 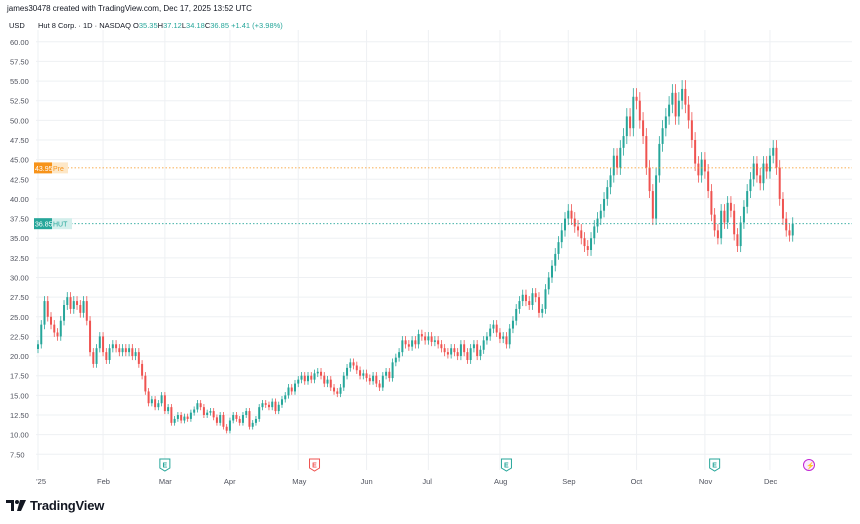 What do you see at coordinates (315, 465) in the screenshot?
I see `dividend-event-icon` at bounding box center [315, 465].